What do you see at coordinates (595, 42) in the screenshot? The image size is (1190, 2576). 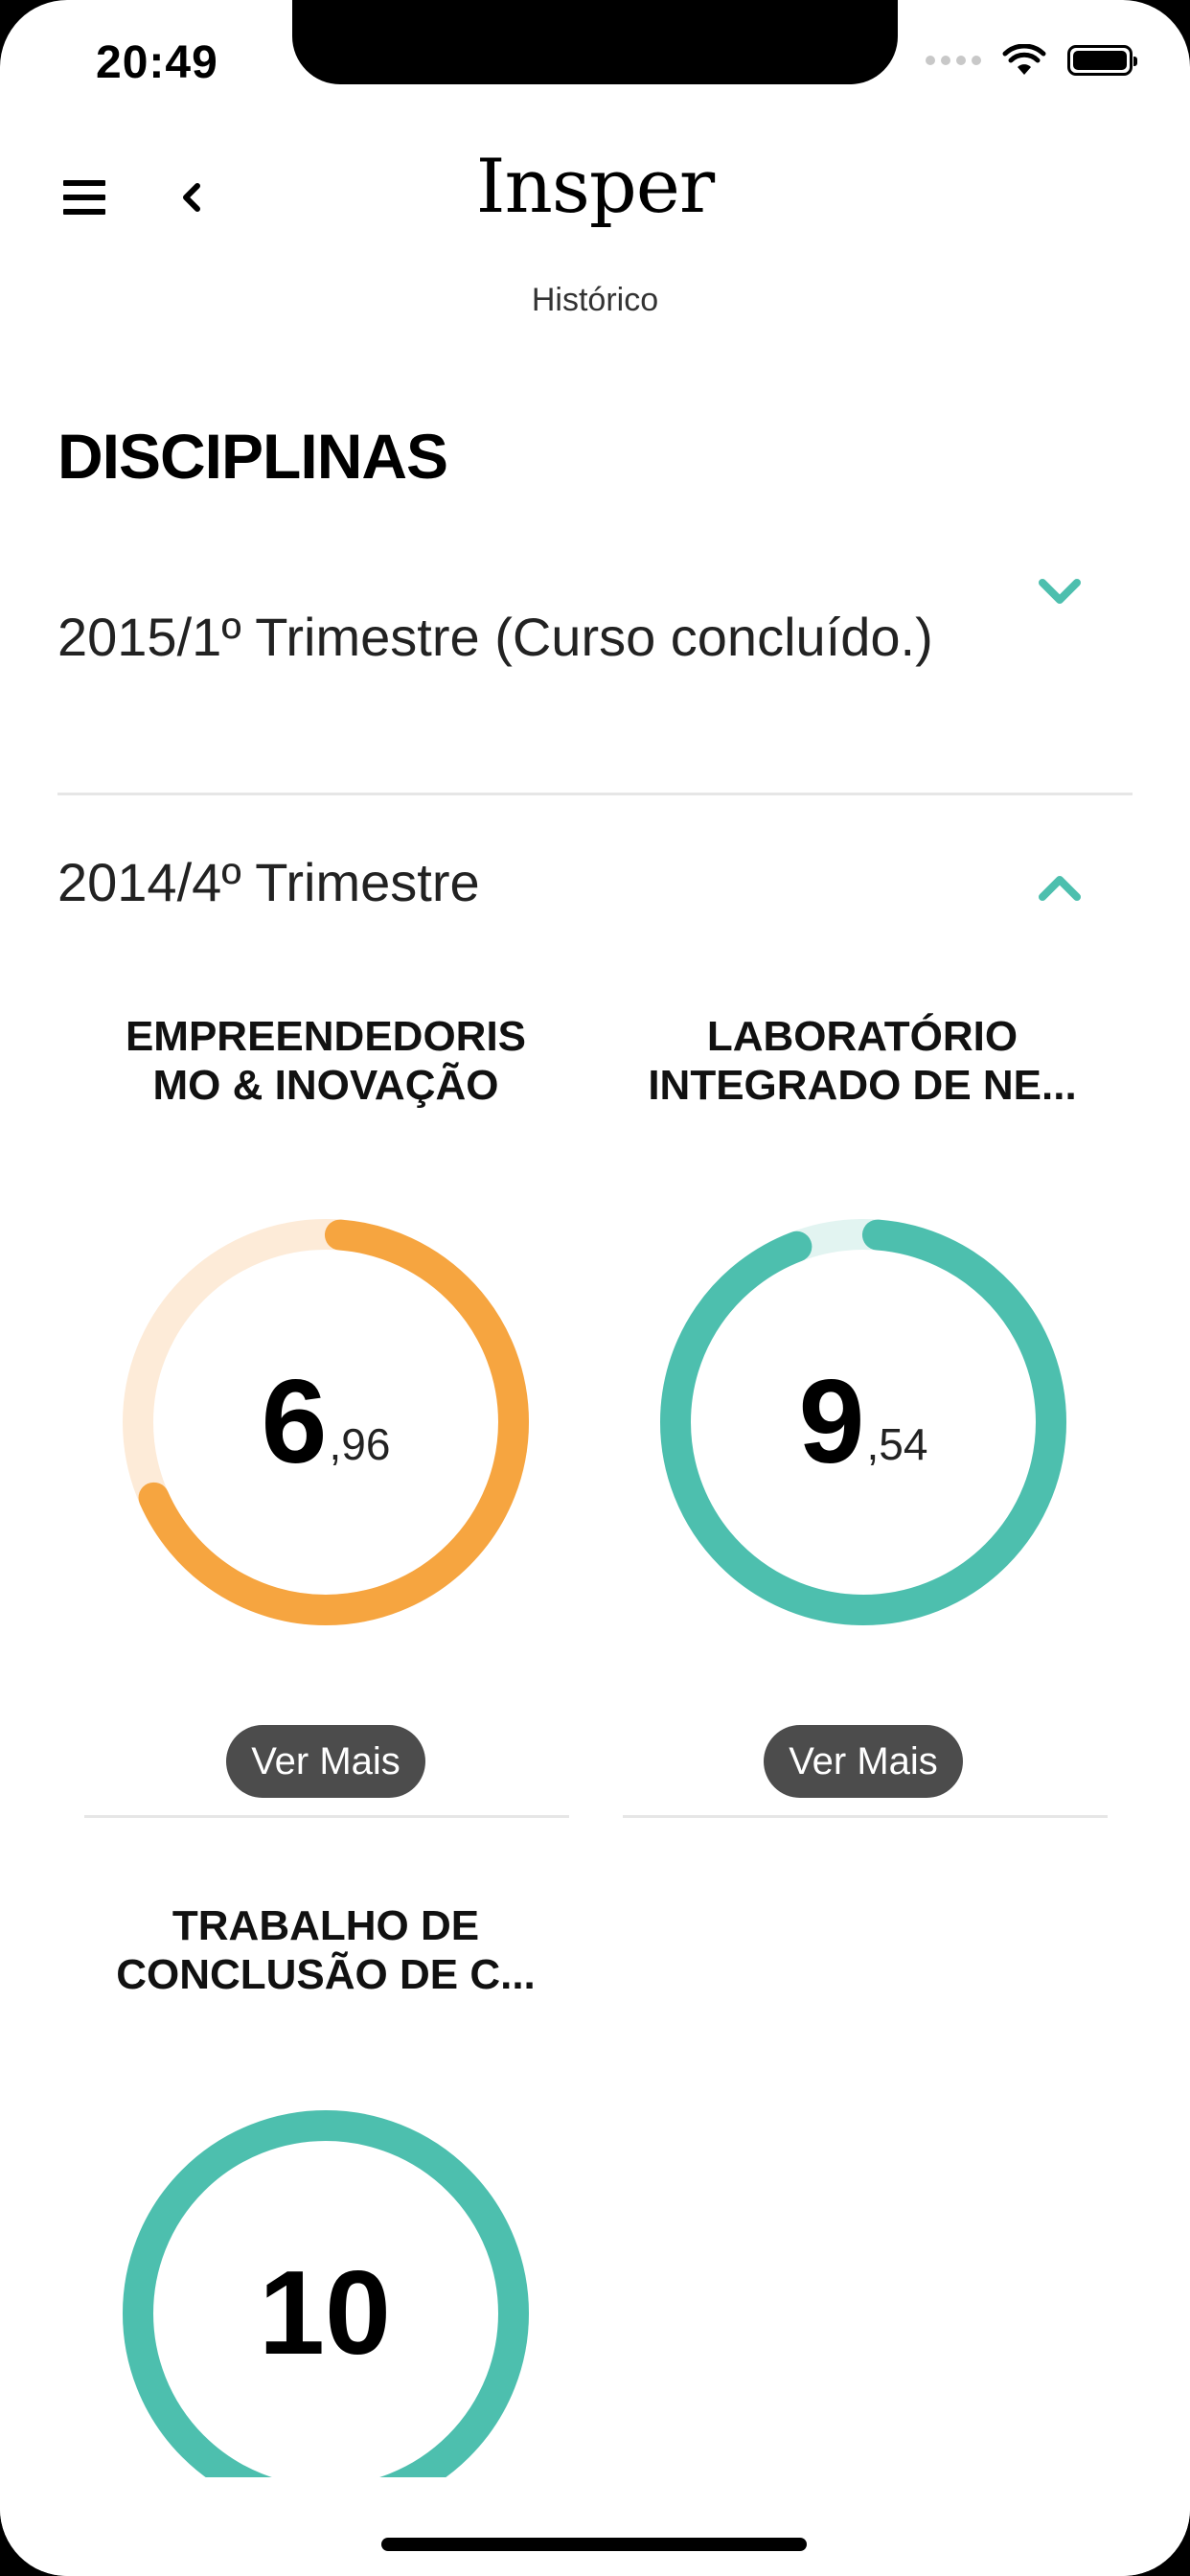 I see `notch` at bounding box center [595, 42].